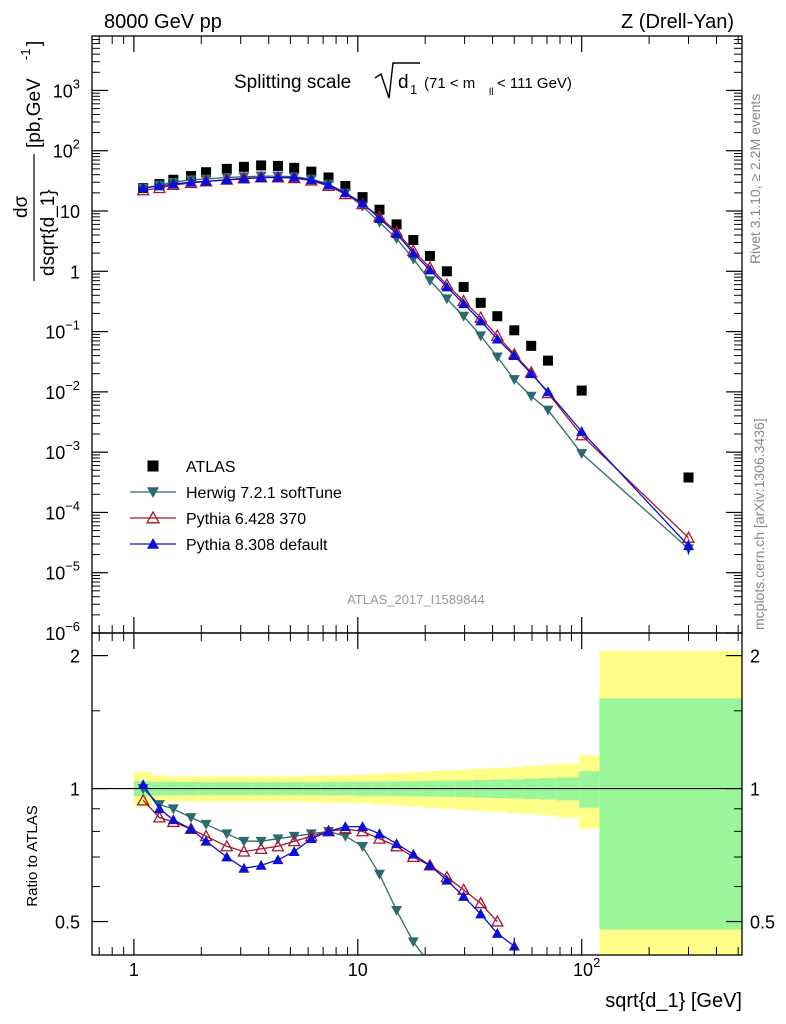 This screenshot has width=786, height=1024. Describe the element at coordinates (21, 206) in the screenshot. I see `y-label-num: dσ` at that location.